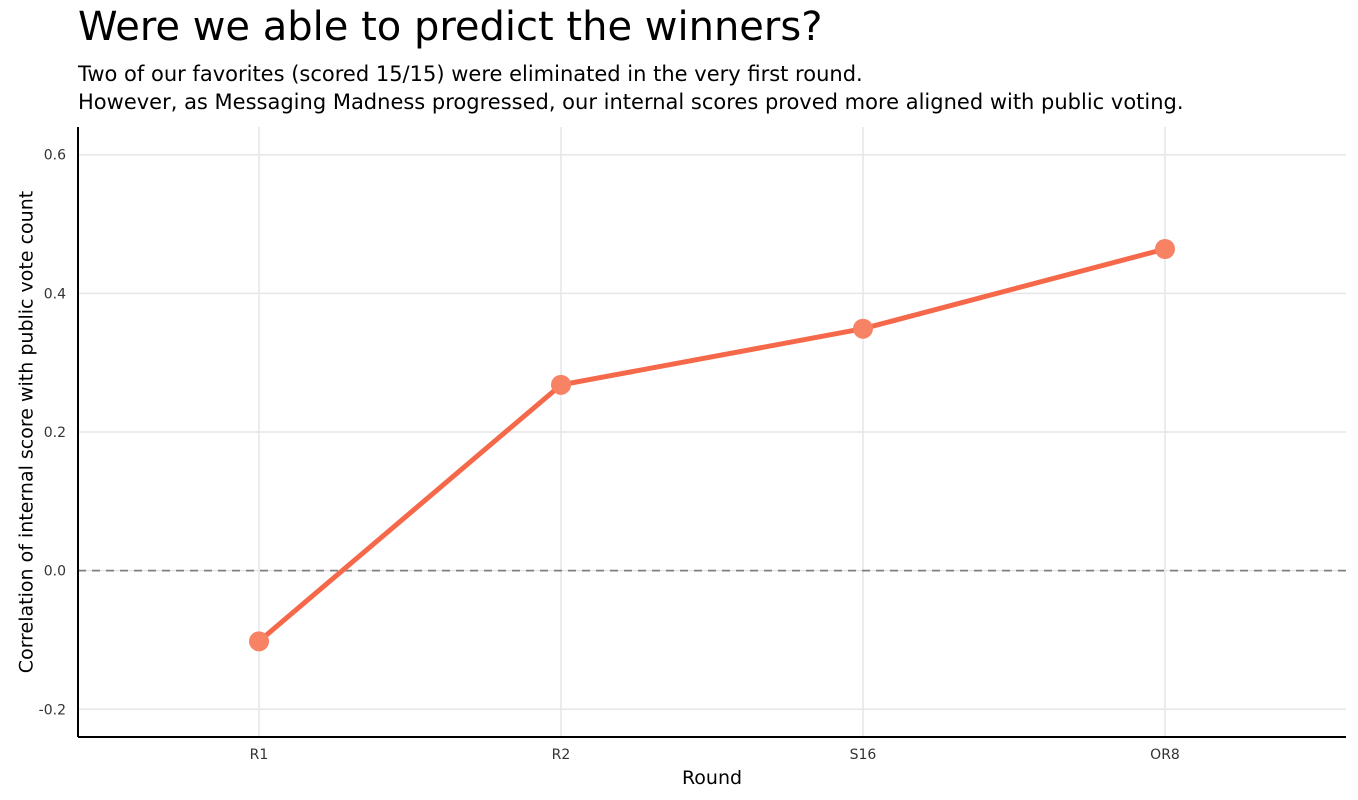 The image size is (1358, 800). What do you see at coordinates (1165, 755) in the screenshot?
I see `x-tick-label: OR8` at bounding box center [1165, 755].